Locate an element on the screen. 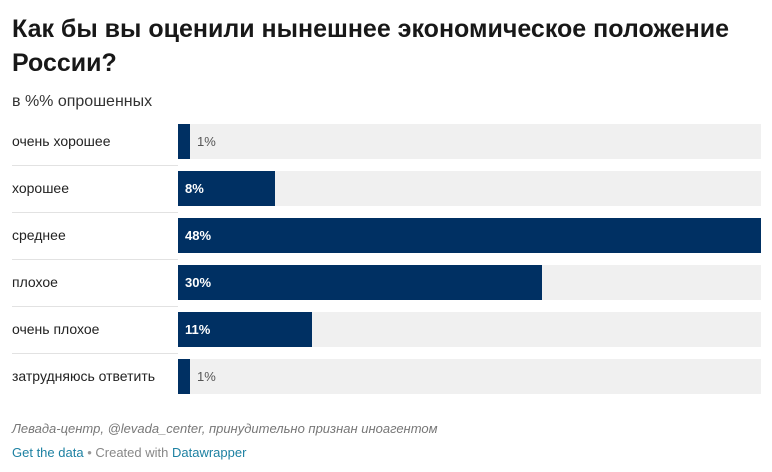 The image size is (772, 472). bar-row: очень плохое 11% is located at coordinates (386, 333).